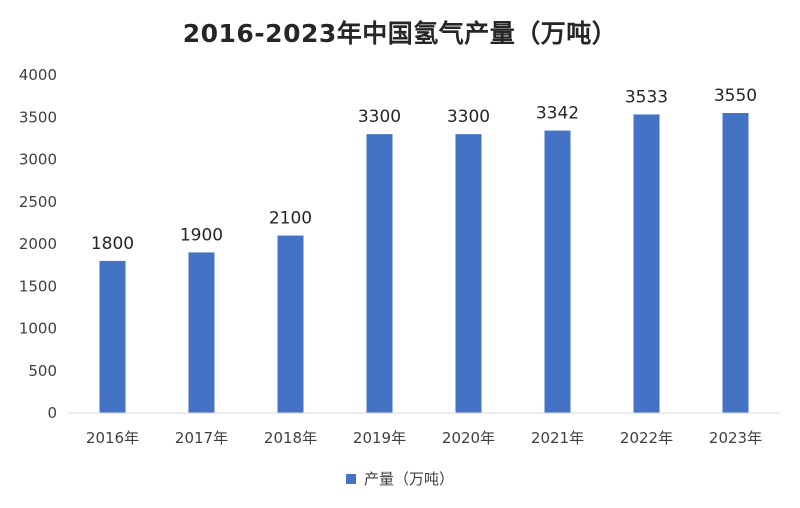  What do you see at coordinates (379, 438) in the screenshot?
I see `x-tick-label: 2019年` at bounding box center [379, 438].